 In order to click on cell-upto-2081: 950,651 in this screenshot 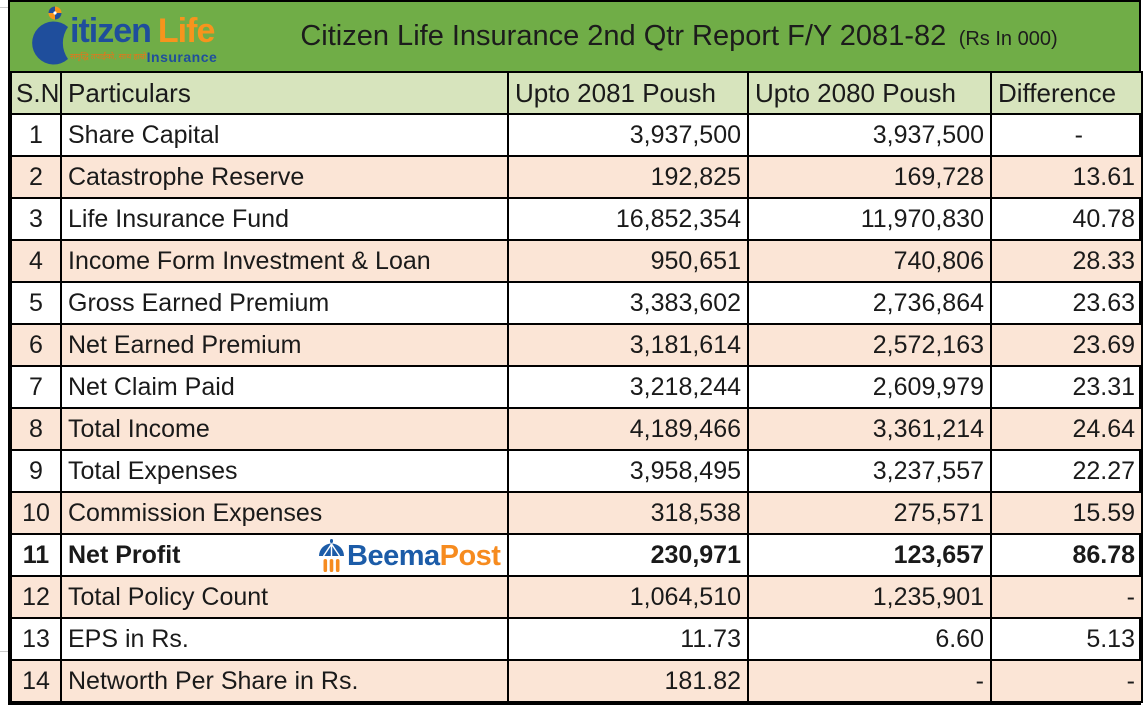, I will do `click(628, 261)`.